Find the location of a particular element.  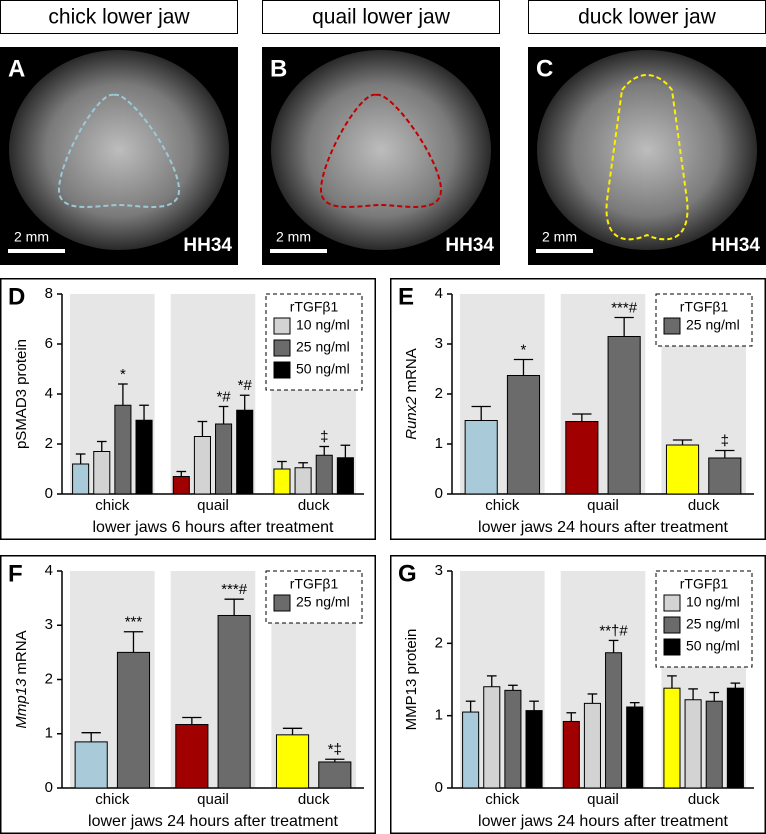

panel-letter: C is located at coordinates (544, 68).